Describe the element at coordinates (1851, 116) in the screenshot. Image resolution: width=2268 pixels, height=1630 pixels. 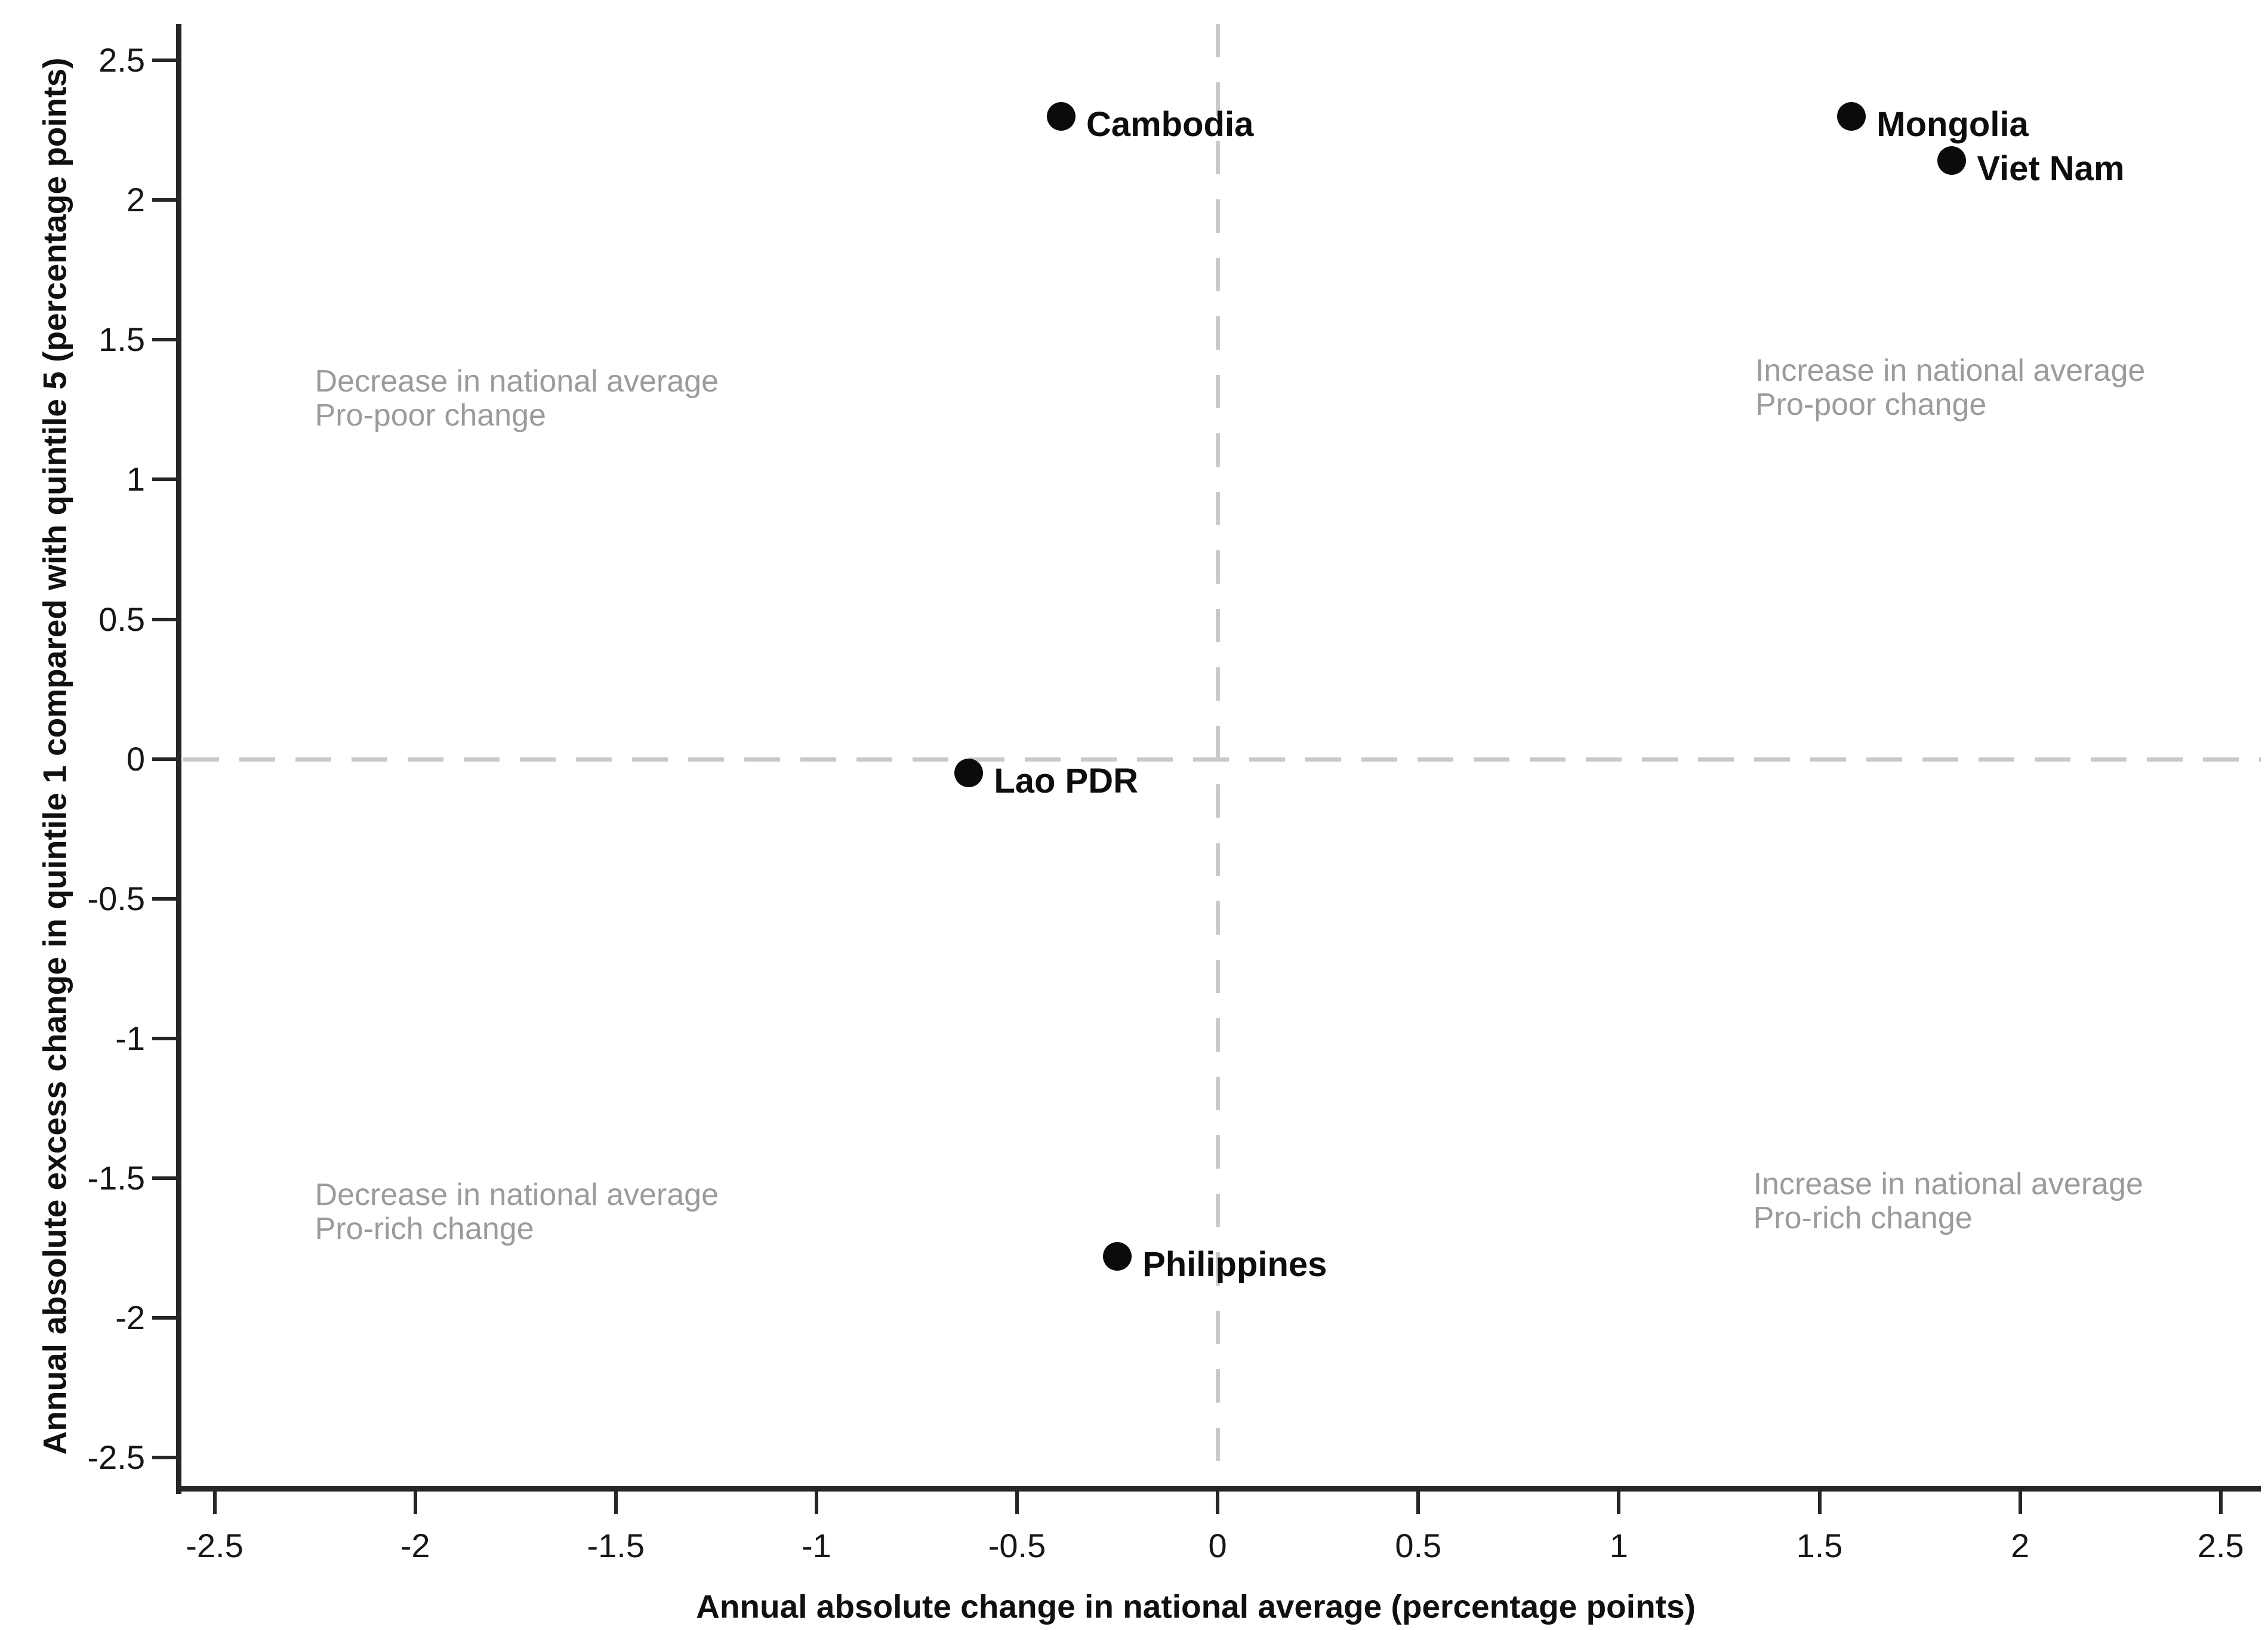
I see `data-point-mongolia` at that location.